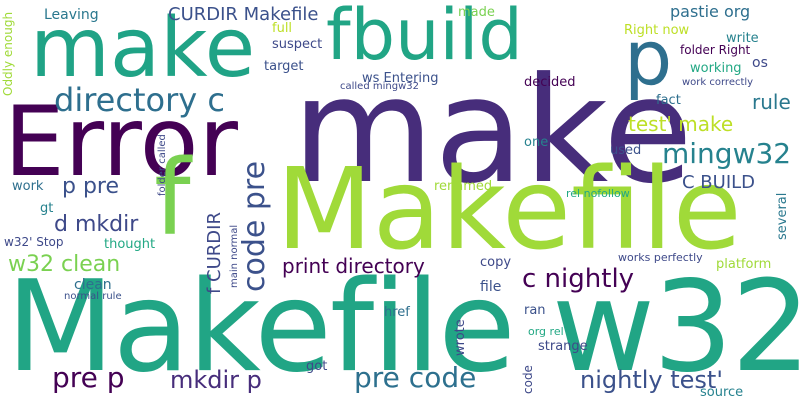 The image size is (800, 400). What do you see at coordinates (721, 392) in the screenshot?
I see `word-source: source` at bounding box center [721, 392].